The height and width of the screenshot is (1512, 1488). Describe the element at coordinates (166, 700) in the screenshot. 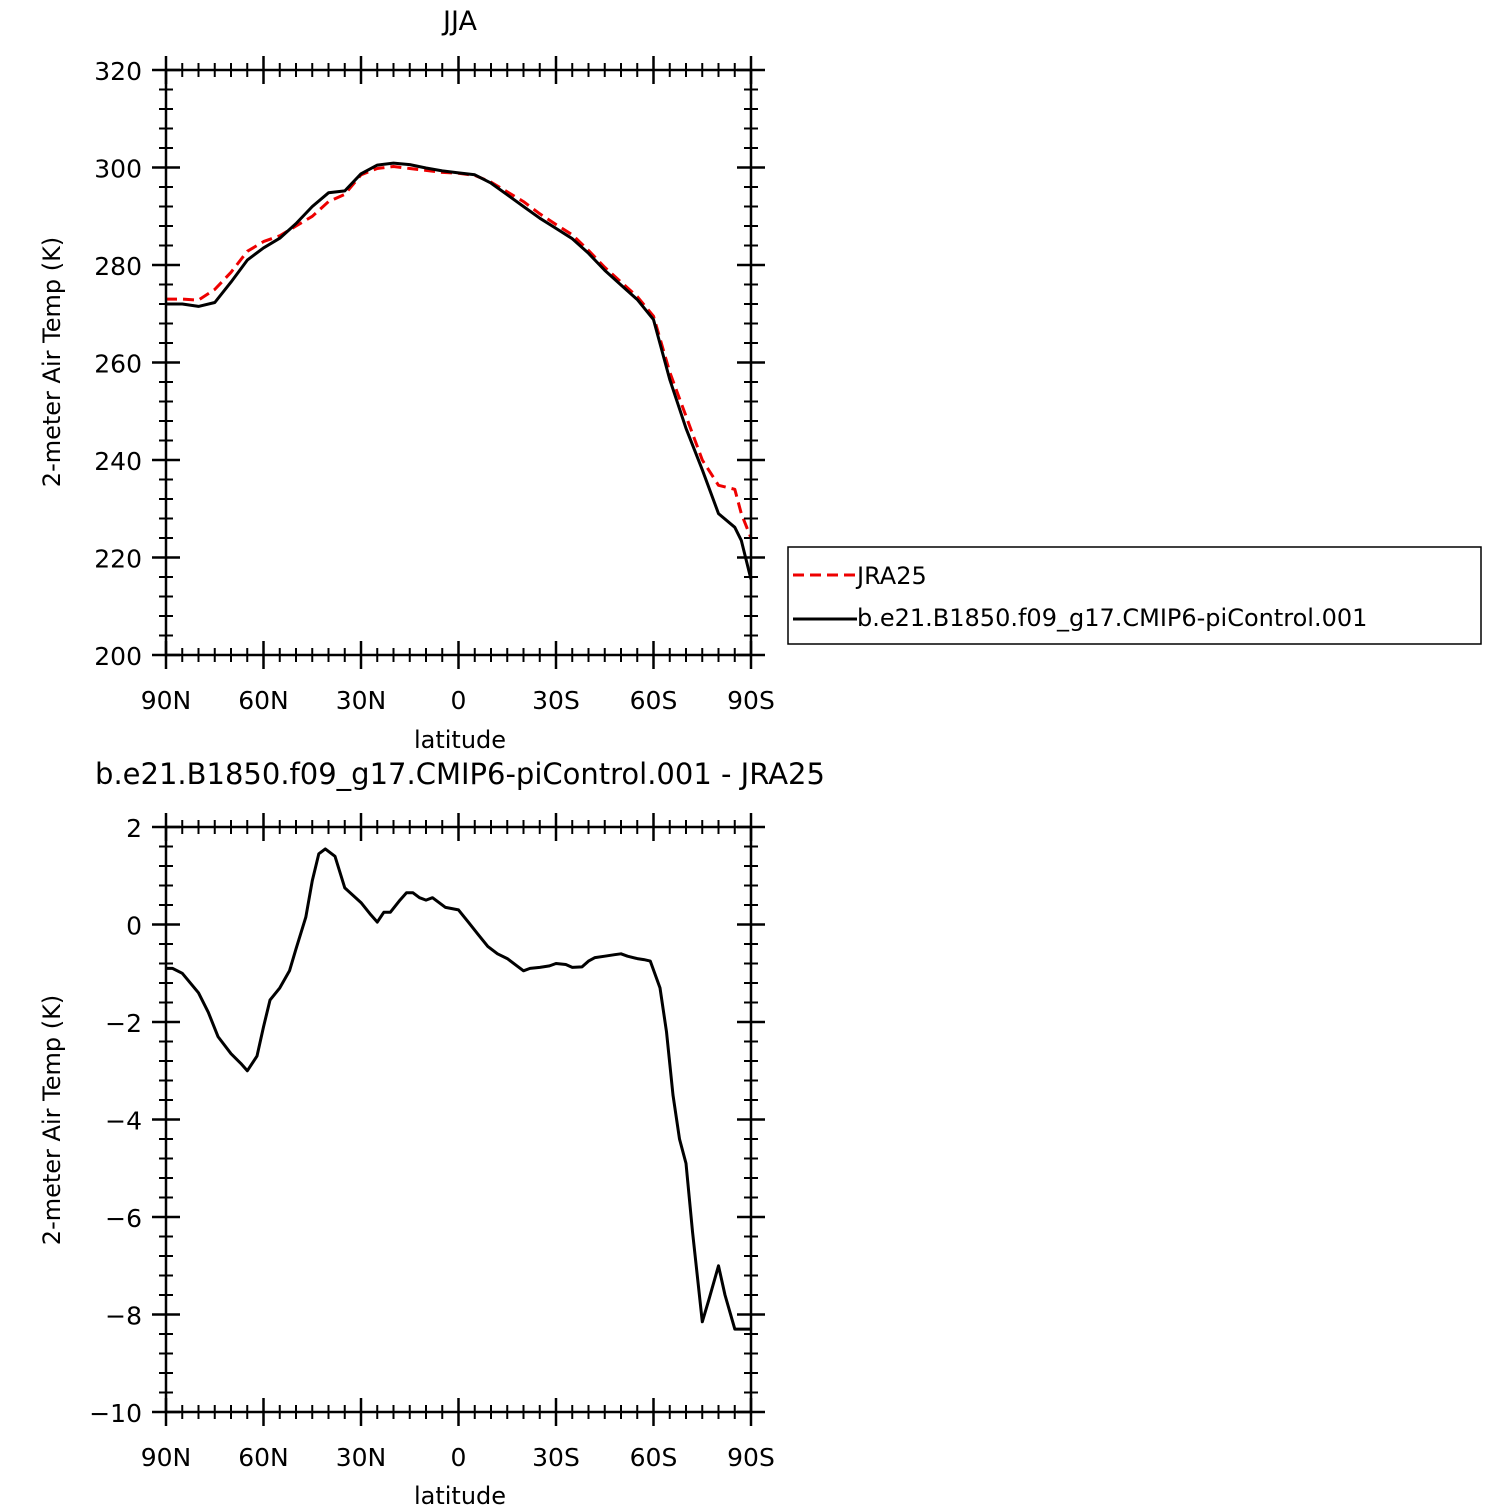

I see `top-x-tick-label: 90N` at that location.